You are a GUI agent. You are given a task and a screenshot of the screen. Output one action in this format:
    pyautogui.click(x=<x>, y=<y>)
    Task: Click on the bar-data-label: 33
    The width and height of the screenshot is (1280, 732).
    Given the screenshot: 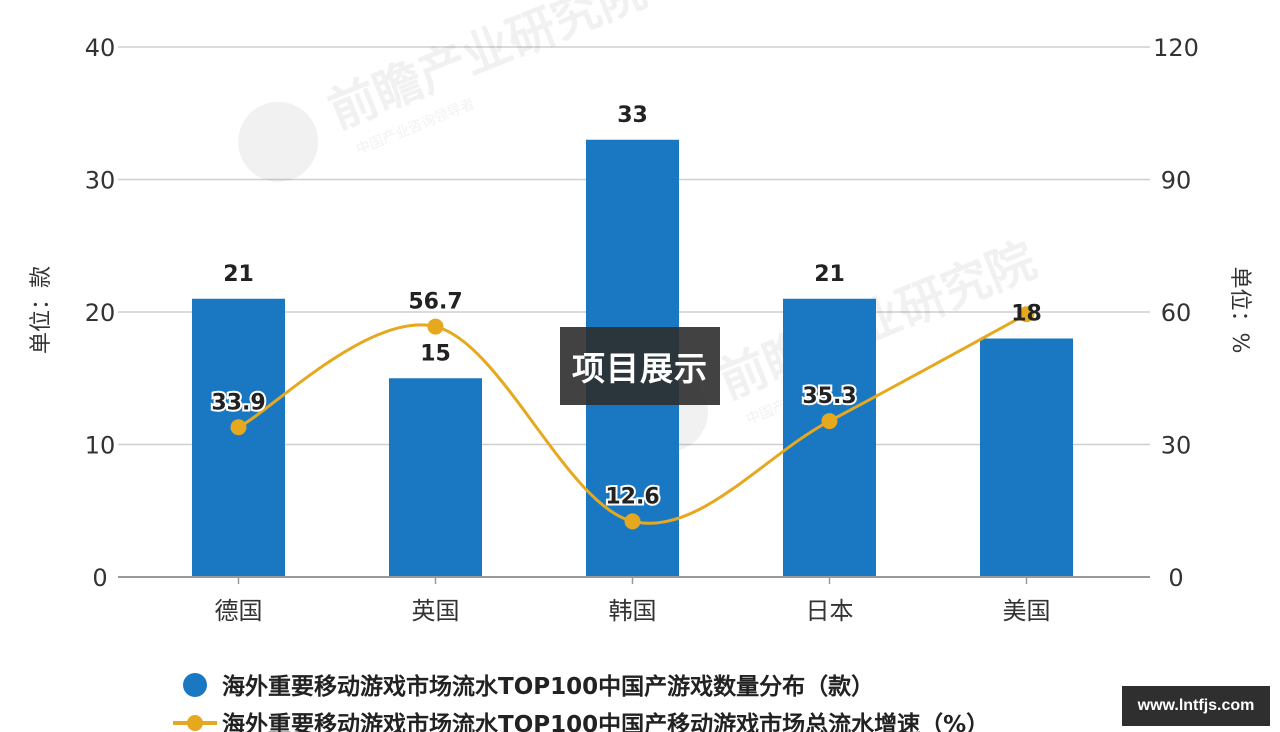 What is the action you would take?
    pyautogui.click(x=632, y=115)
    